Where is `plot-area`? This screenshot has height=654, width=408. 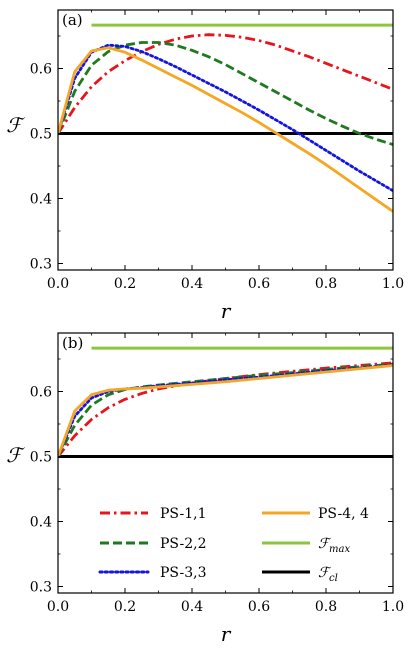
plot-area is located at coordinates (225, 402).